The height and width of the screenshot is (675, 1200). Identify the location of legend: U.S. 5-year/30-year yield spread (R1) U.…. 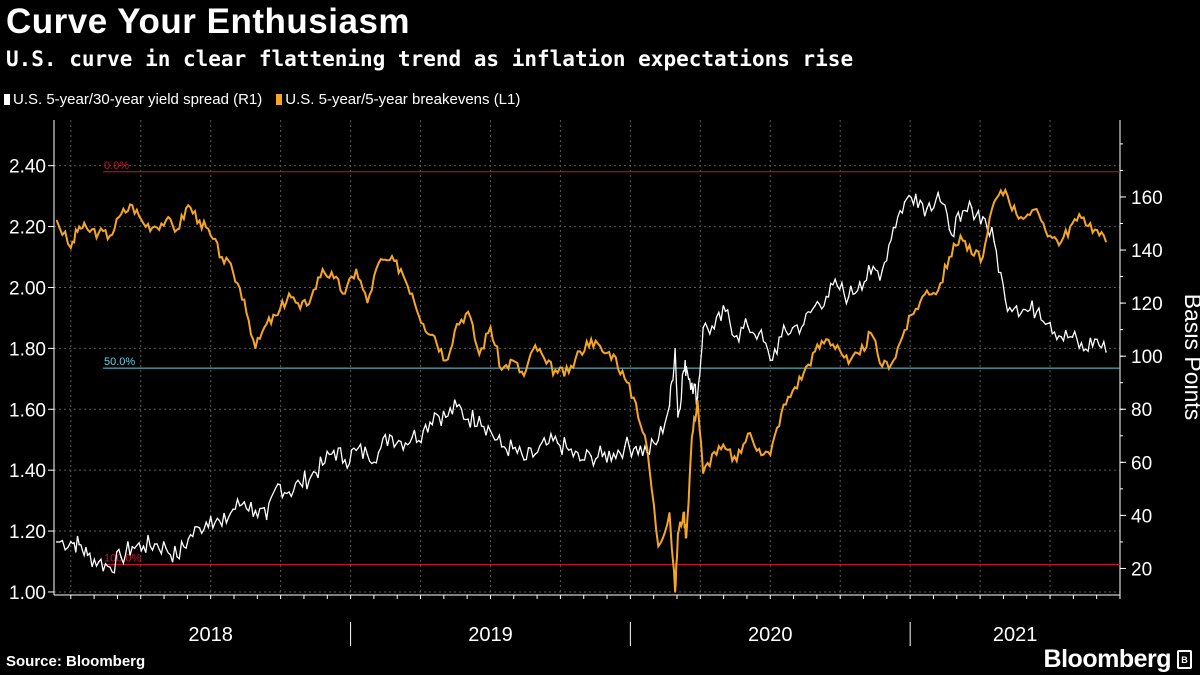
(262, 99).